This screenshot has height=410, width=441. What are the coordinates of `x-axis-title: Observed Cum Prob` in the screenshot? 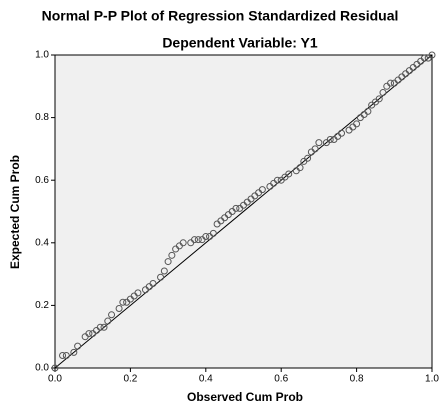 It's located at (245, 397).